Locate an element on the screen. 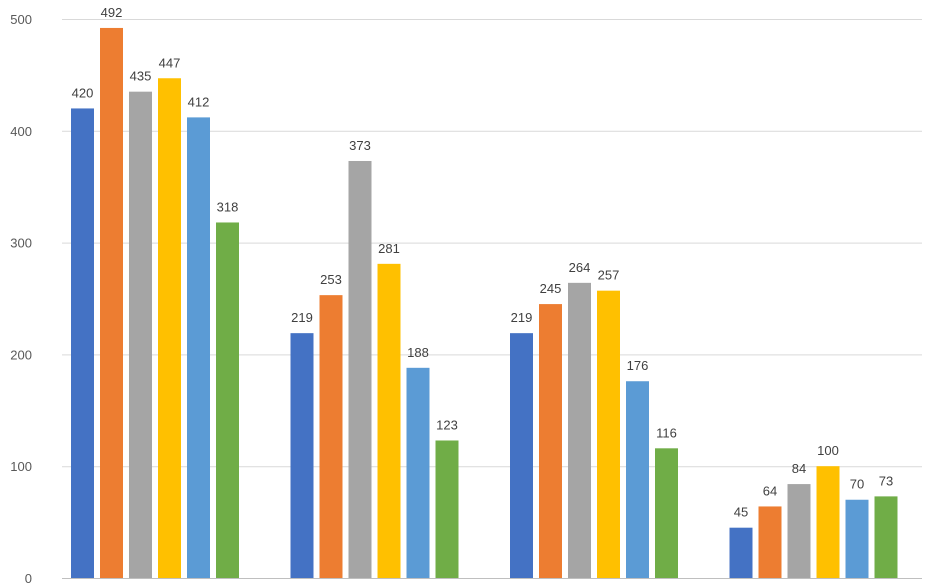  data-label: 245 is located at coordinates (551, 288).